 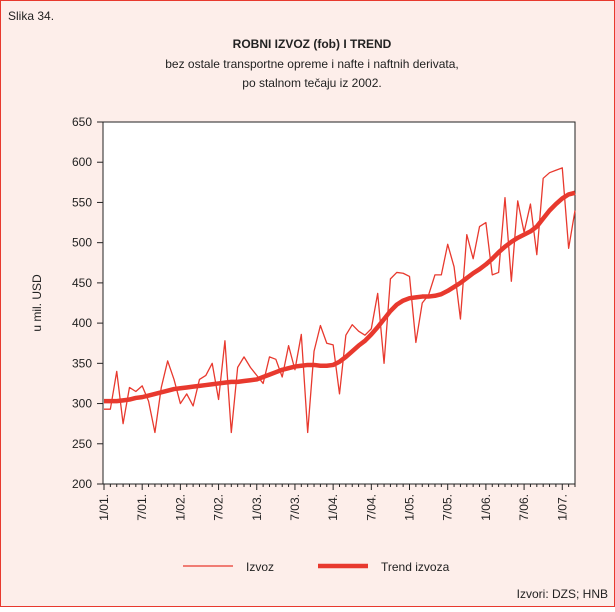 What do you see at coordinates (371, 507) in the screenshot?
I see `x-tick-label: 7/04.` at bounding box center [371, 507].